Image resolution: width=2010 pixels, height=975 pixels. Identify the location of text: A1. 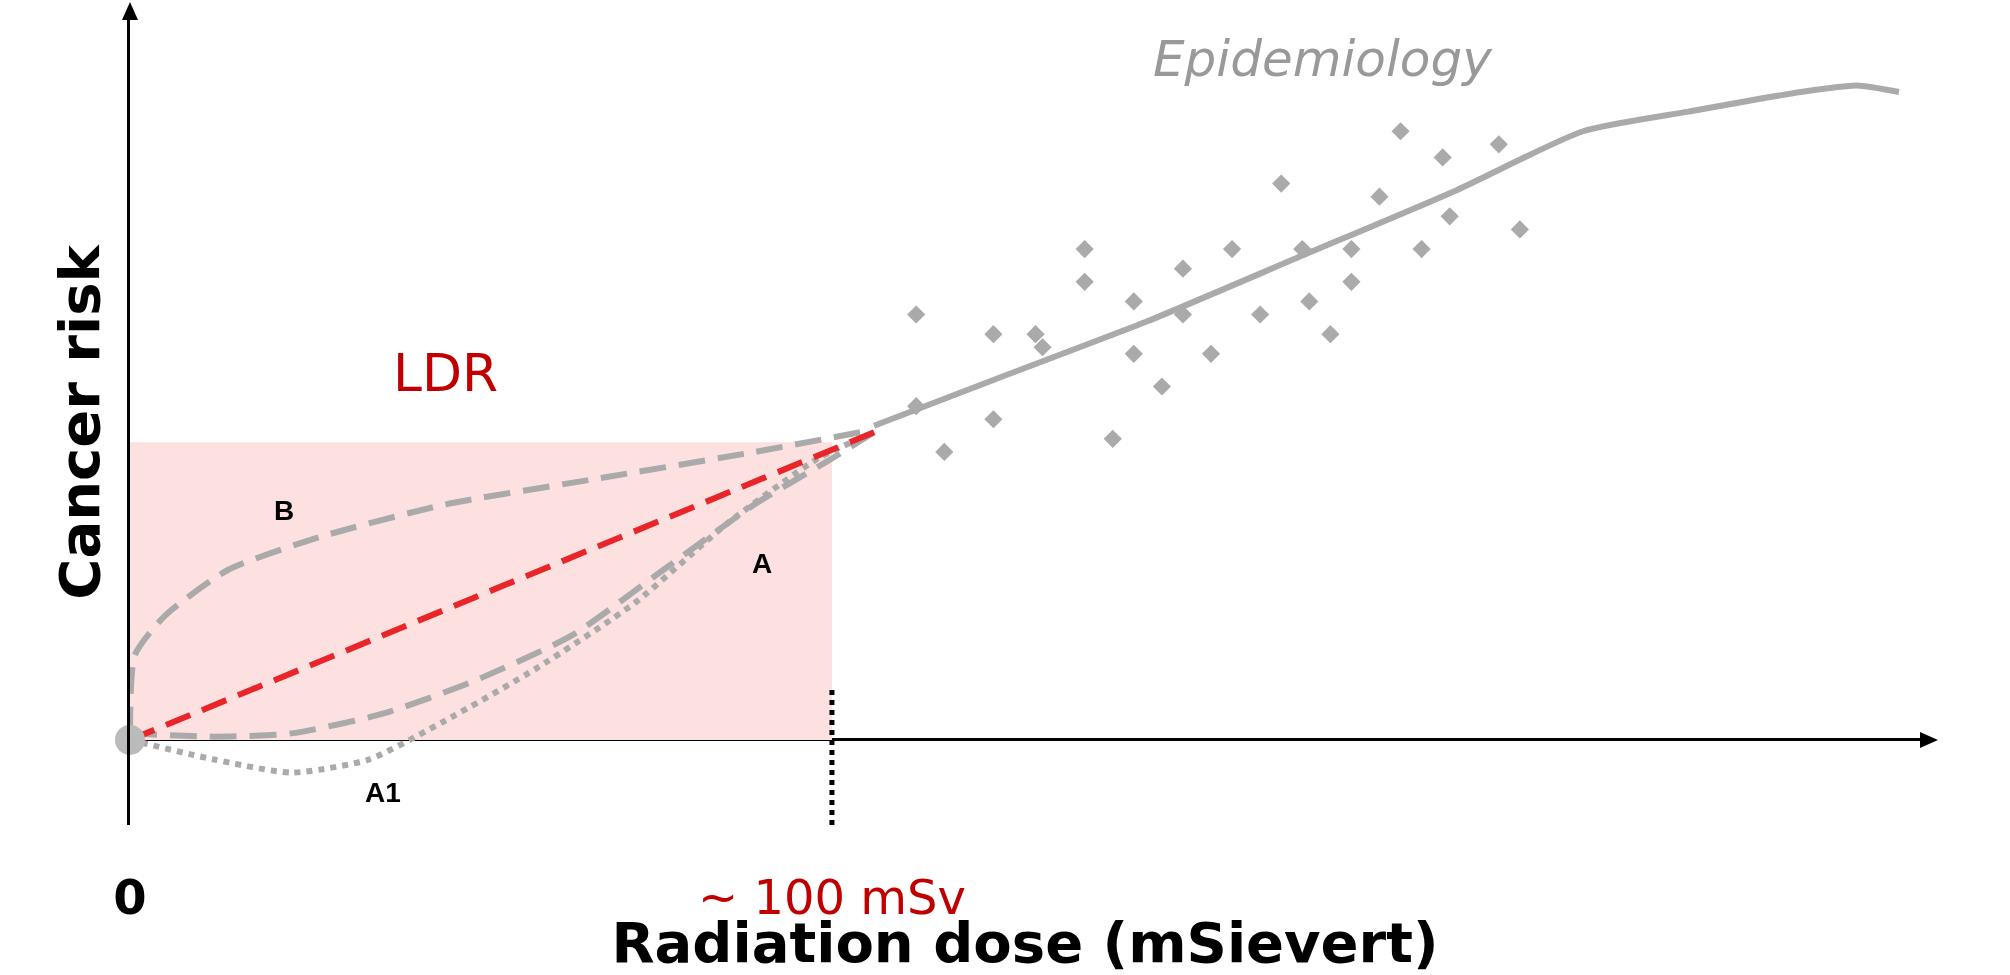
(383, 792).